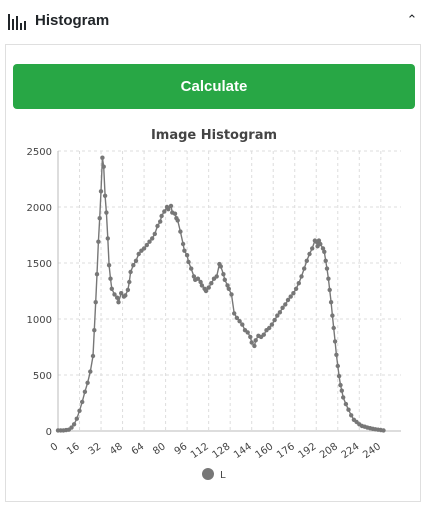 The height and width of the screenshot is (510, 428). What do you see at coordinates (39, 264) in the screenshot?
I see `y-tick-label: 1500` at bounding box center [39, 264].